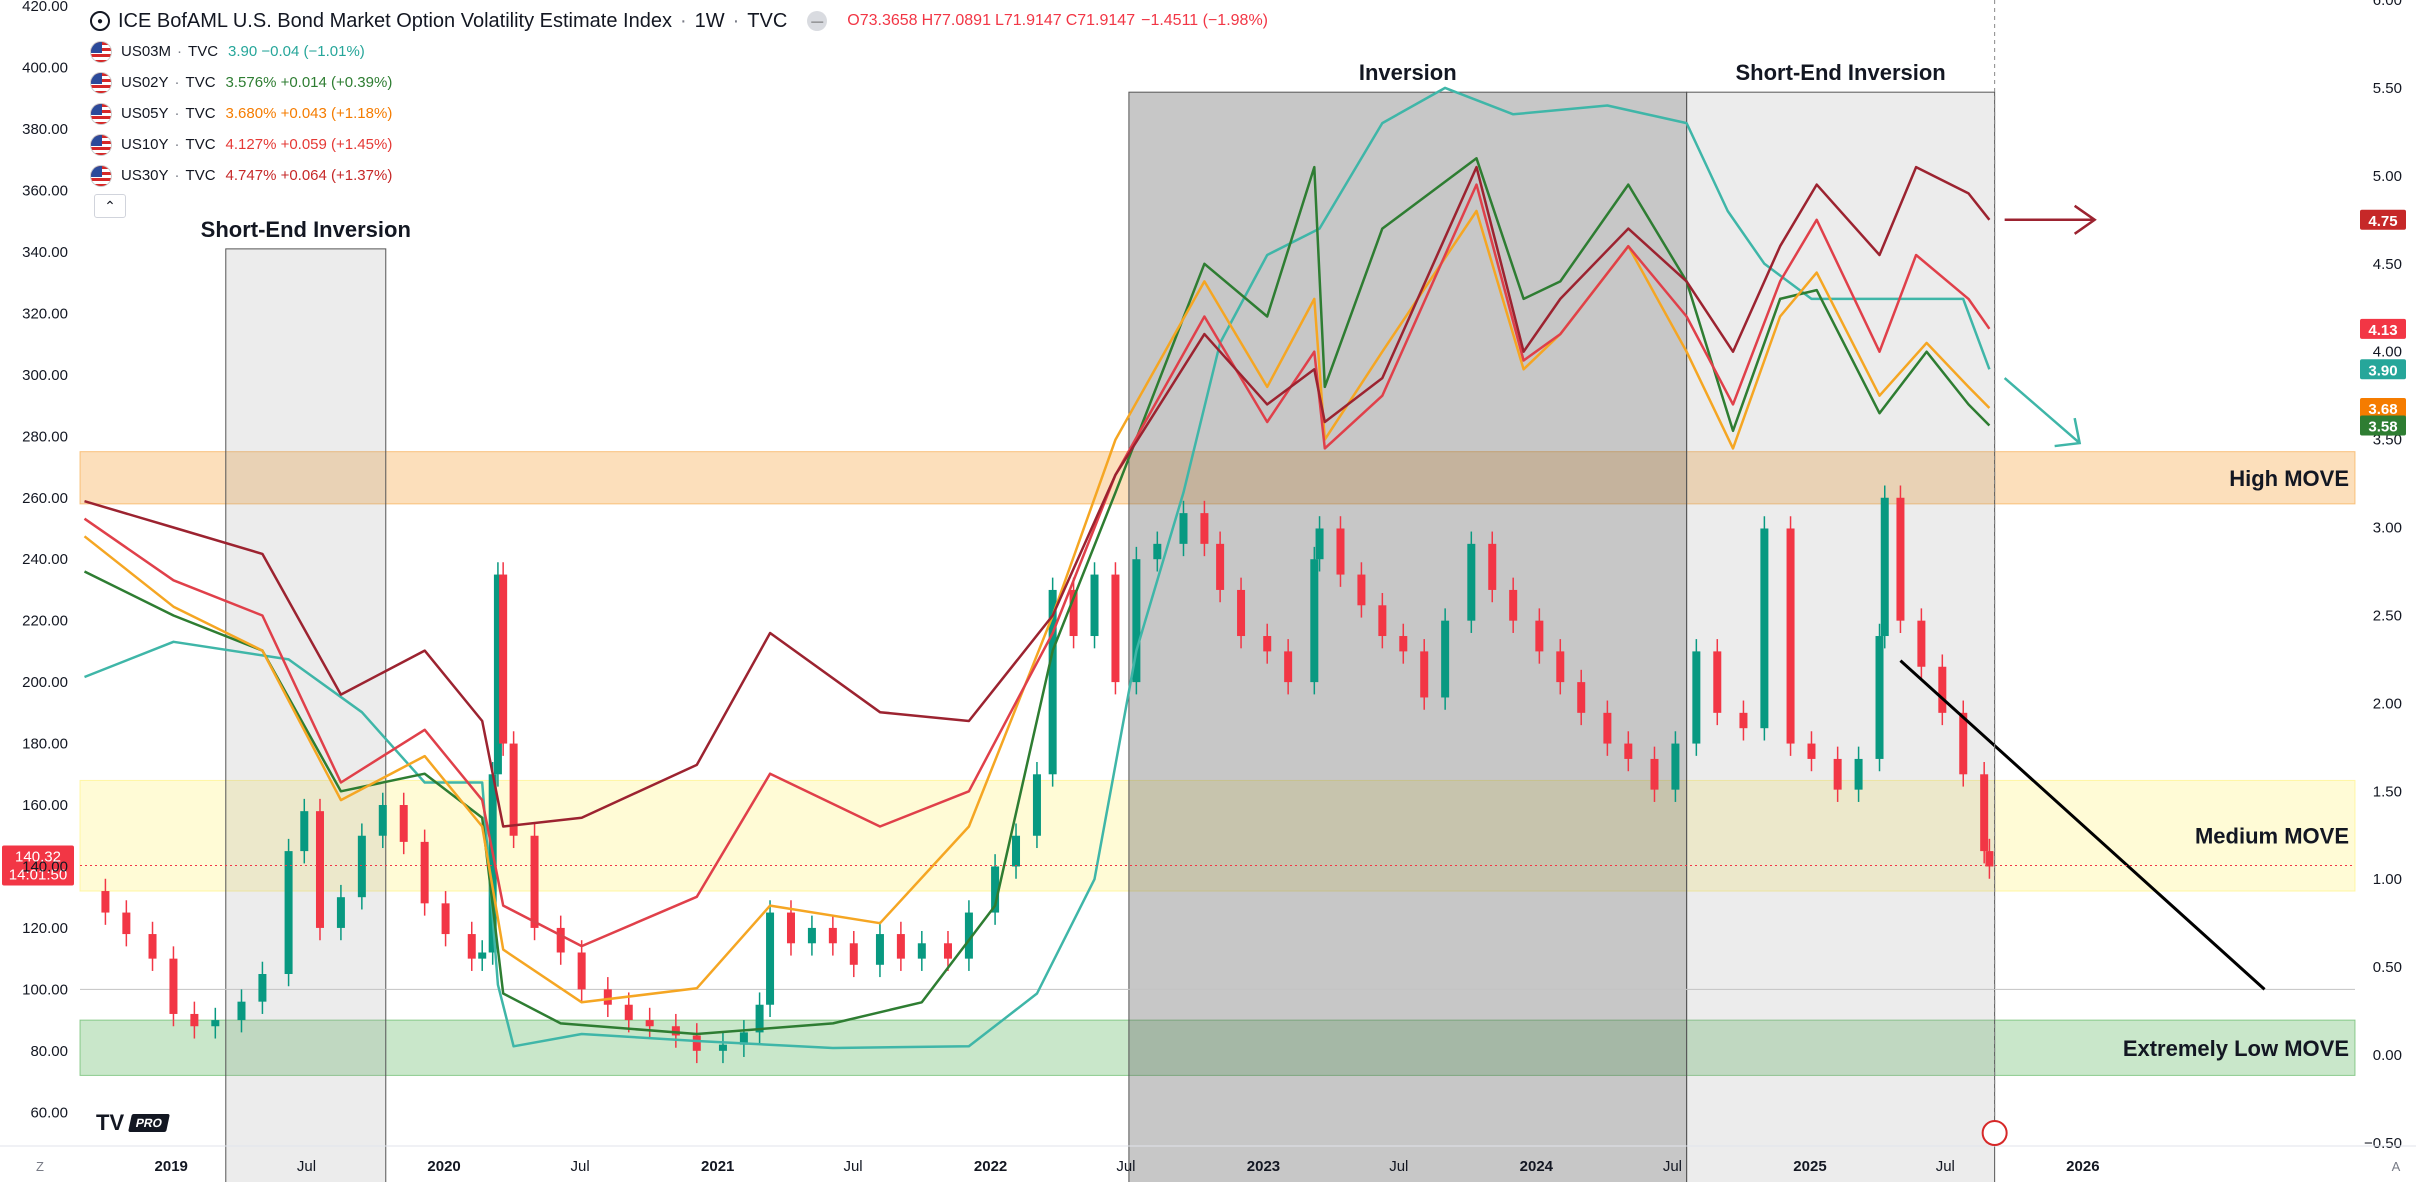 The height and width of the screenshot is (1182, 2416). I want to click on band-label-2: Extremely Low MOVE, so click(2236, 1048).